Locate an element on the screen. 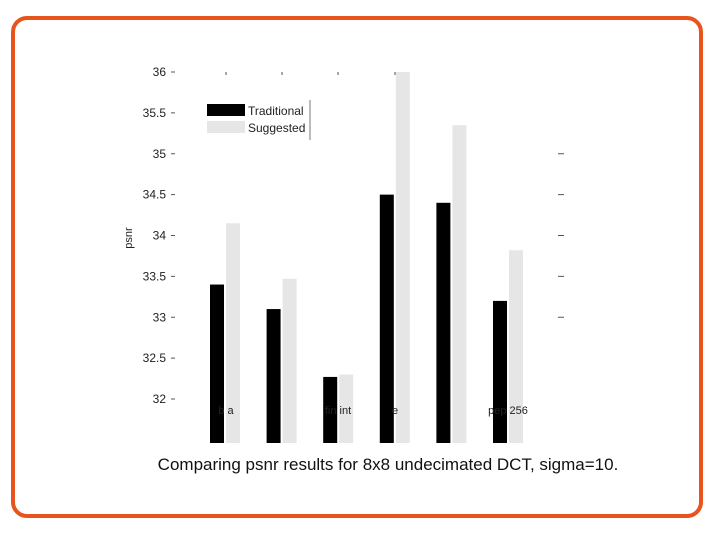  x-tick-label: e is located at coordinates (395, 411).